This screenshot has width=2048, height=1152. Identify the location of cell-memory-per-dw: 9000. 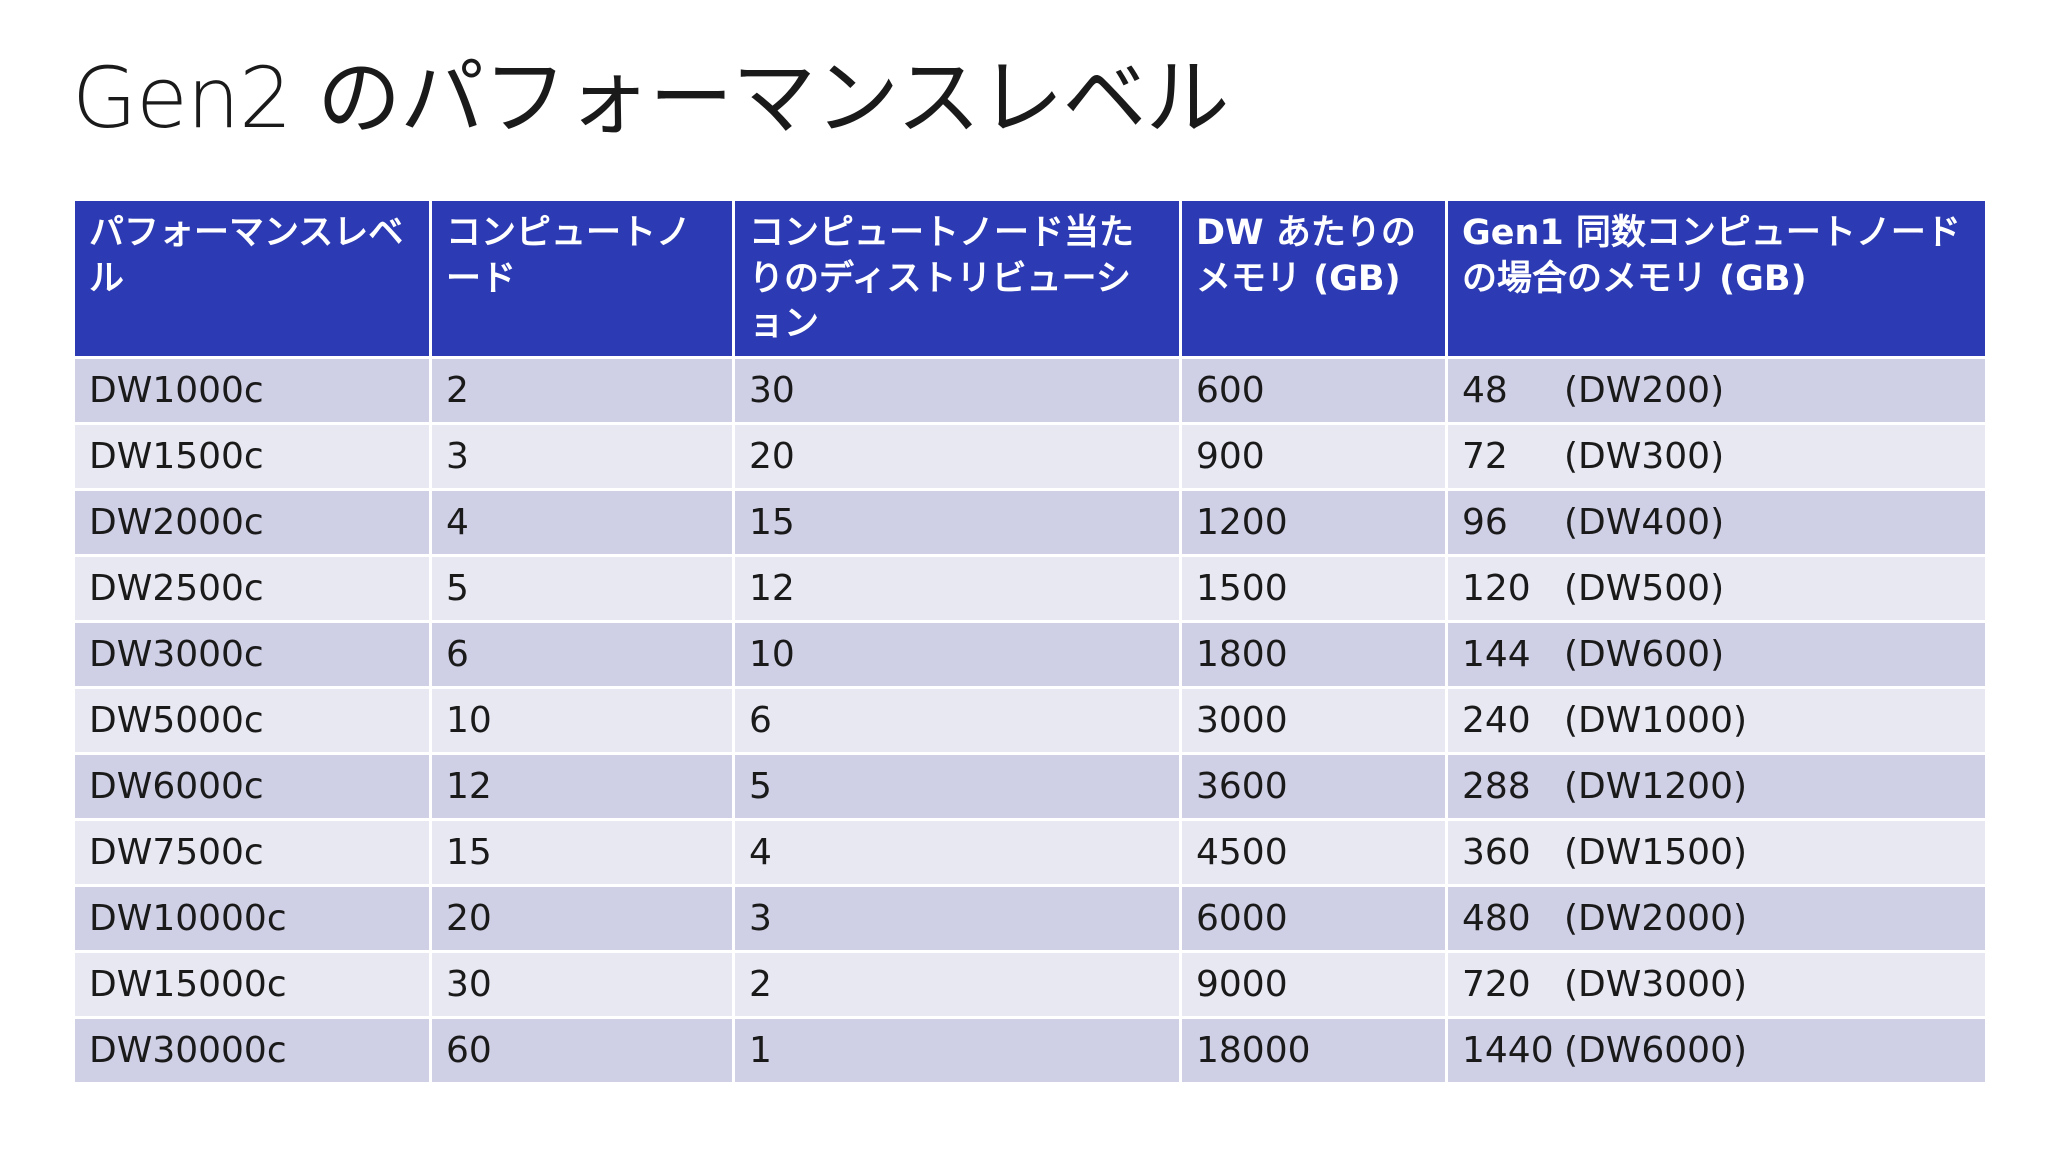
(1313, 984).